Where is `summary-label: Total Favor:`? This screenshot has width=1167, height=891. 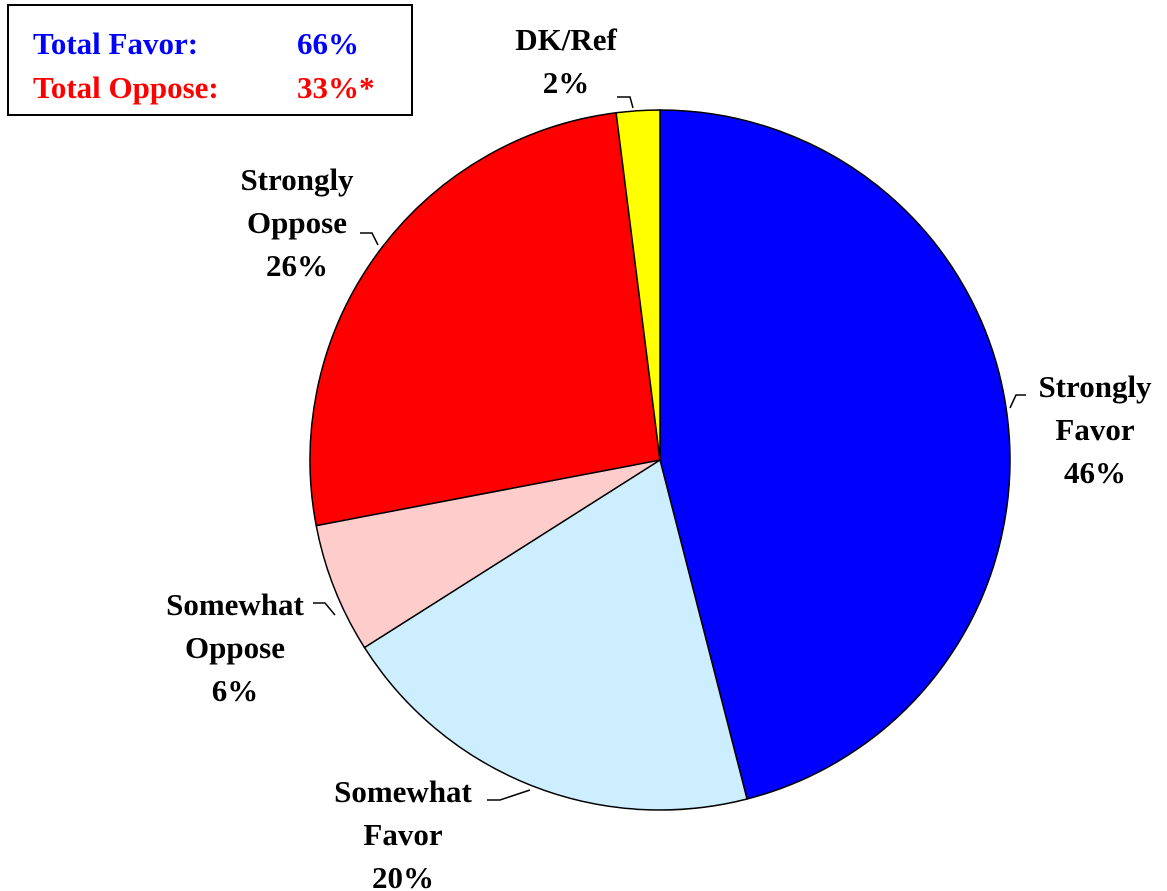 summary-label: Total Favor: is located at coordinates (116, 43).